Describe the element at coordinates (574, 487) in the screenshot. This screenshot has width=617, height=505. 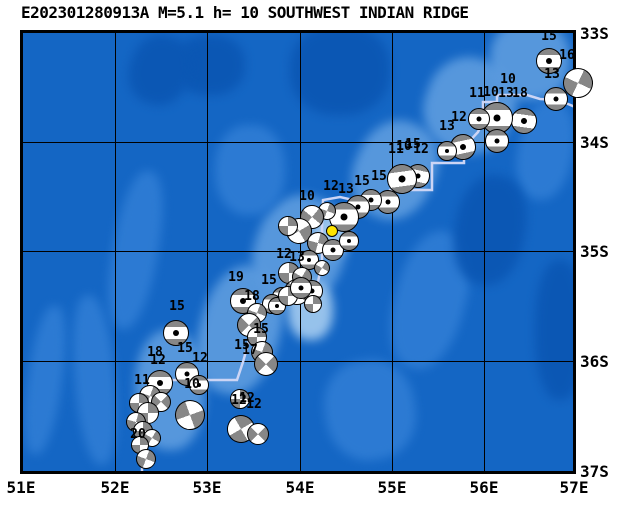
I see `lon-tick-label: 57E` at that location.